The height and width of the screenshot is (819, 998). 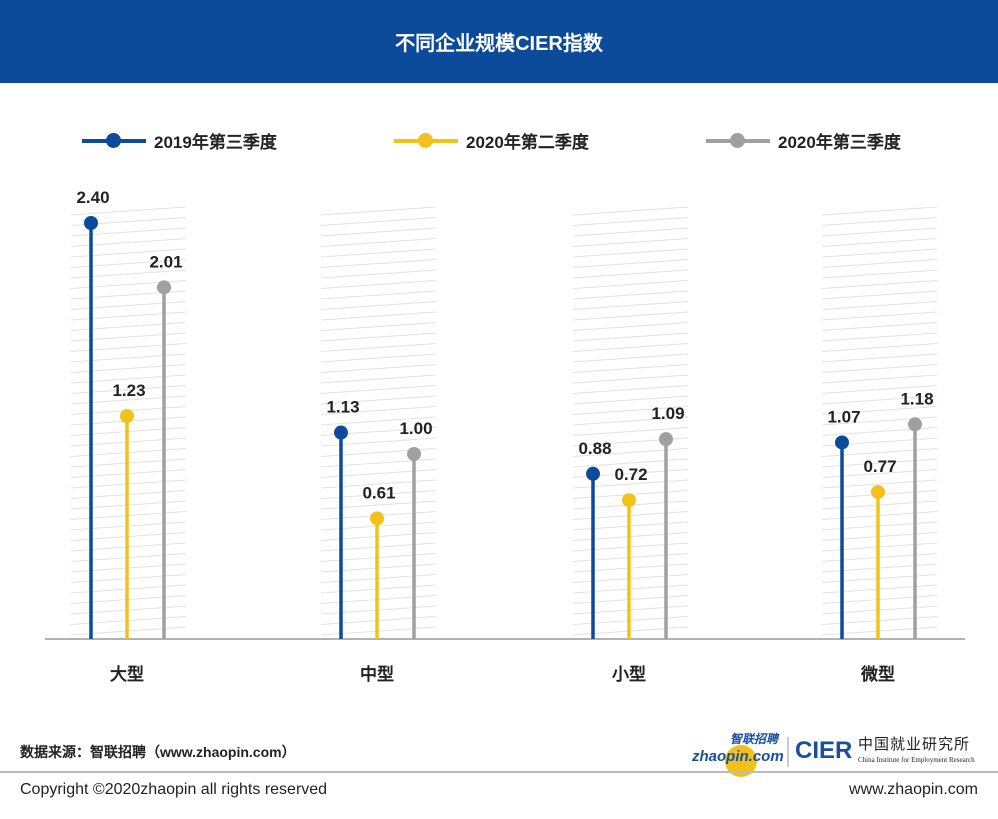 I want to click on data-label: 0.88, so click(x=594, y=448).